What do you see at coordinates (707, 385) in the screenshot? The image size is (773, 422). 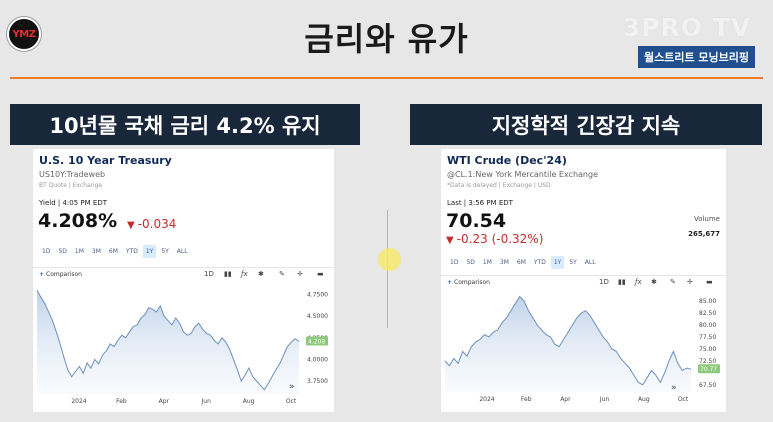 I see `y-tick-label: 67.50` at bounding box center [707, 385].